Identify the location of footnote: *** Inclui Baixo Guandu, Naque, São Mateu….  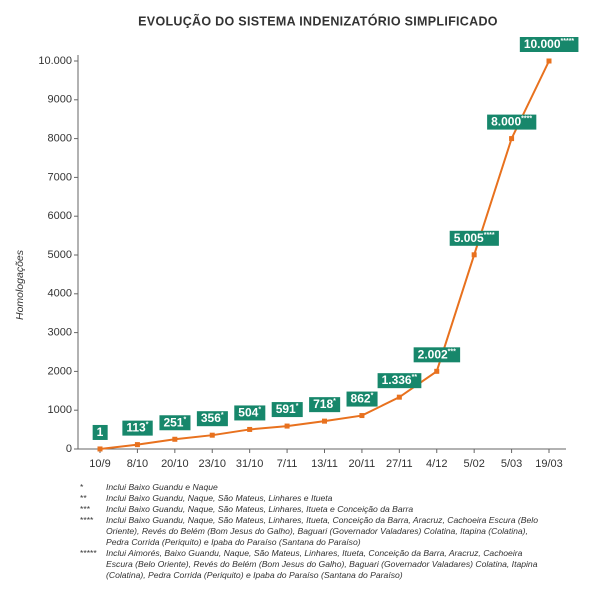
(315, 509).